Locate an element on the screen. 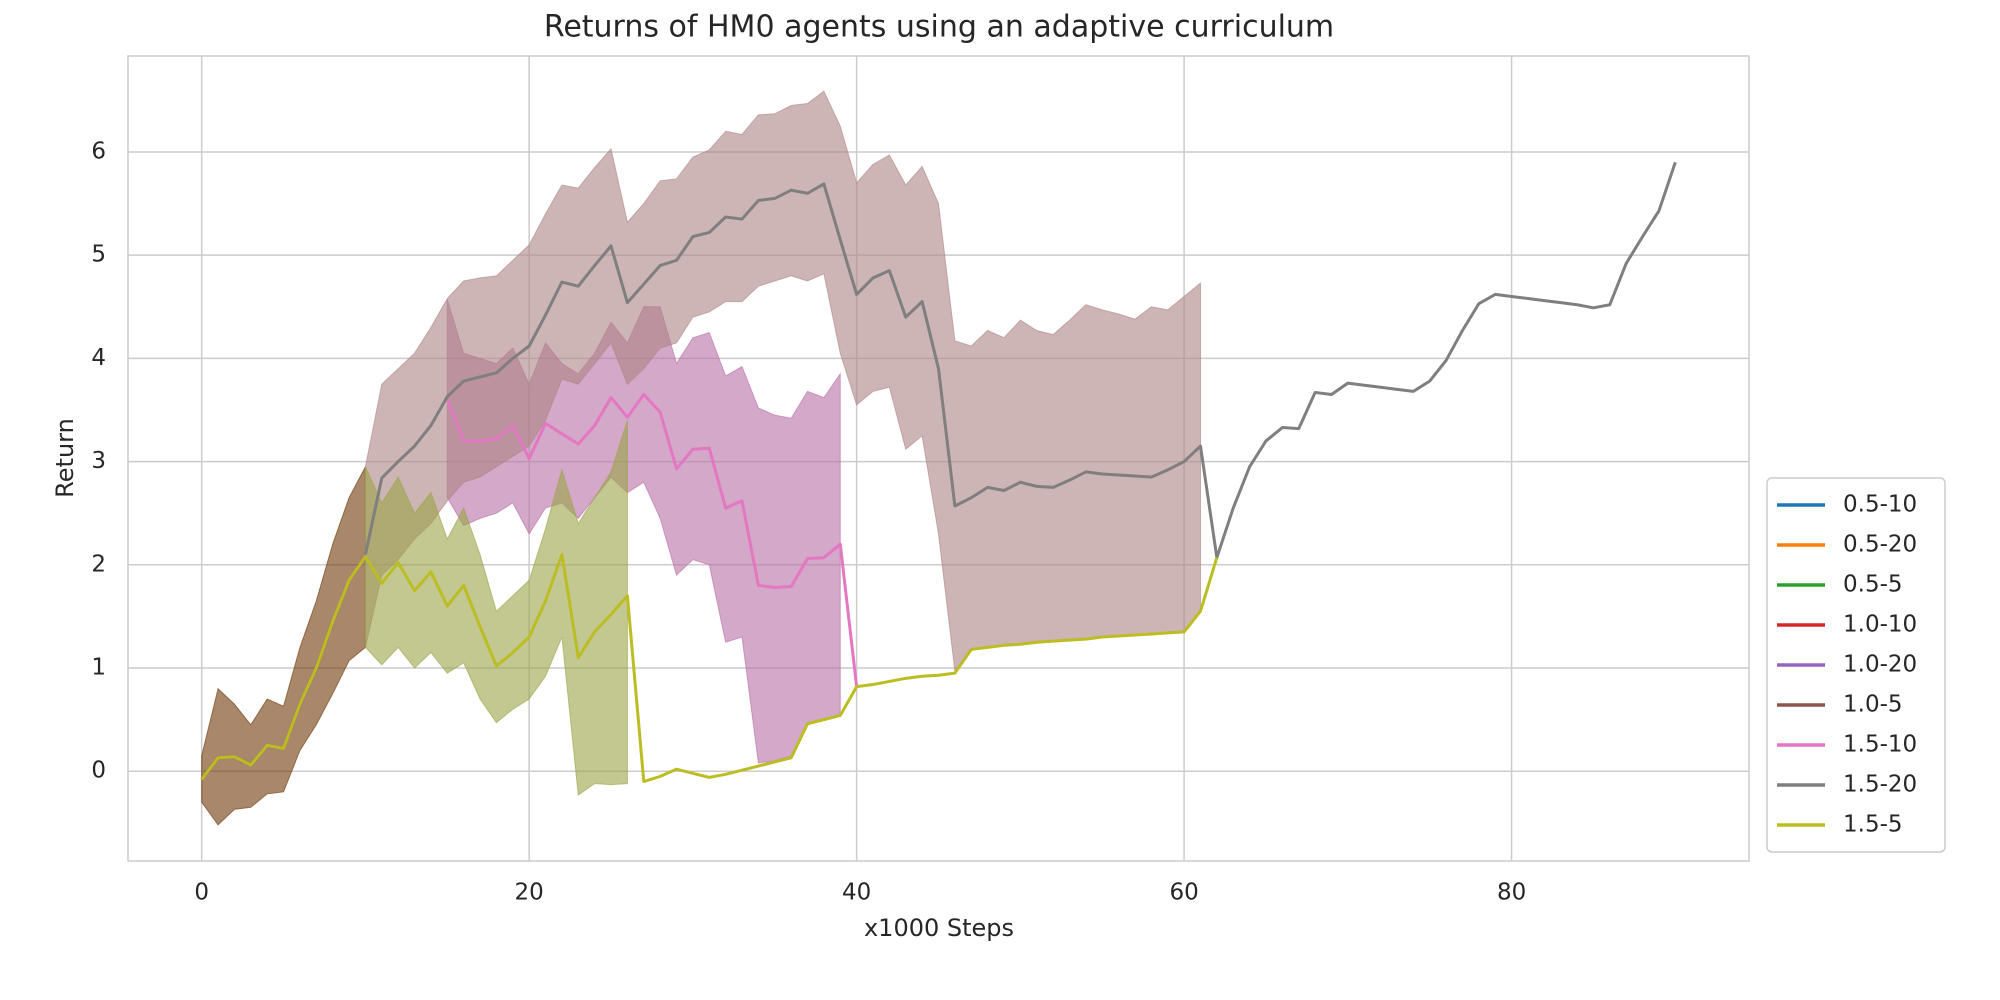  y-tick-label: 6 is located at coordinates (98, 151).